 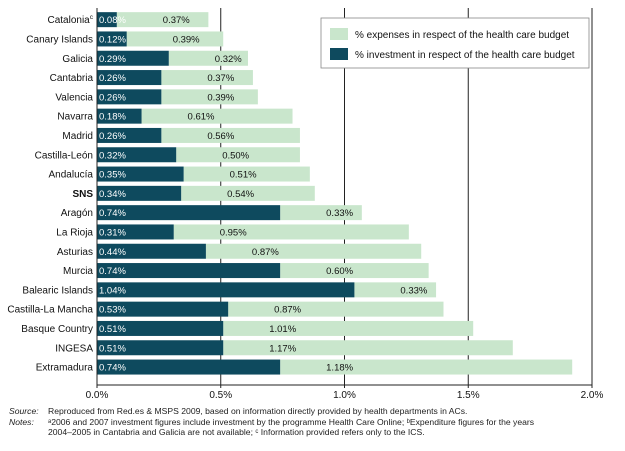 I want to click on data-label-investment: 0.08%, so click(x=112, y=20).